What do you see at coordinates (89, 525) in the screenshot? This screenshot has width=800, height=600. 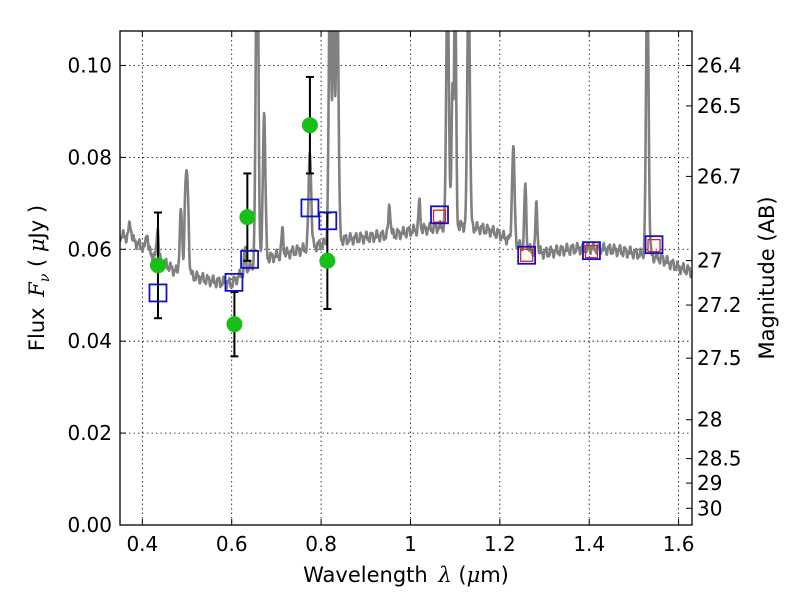 I see `y-tick-label: 0.00` at bounding box center [89, 525].